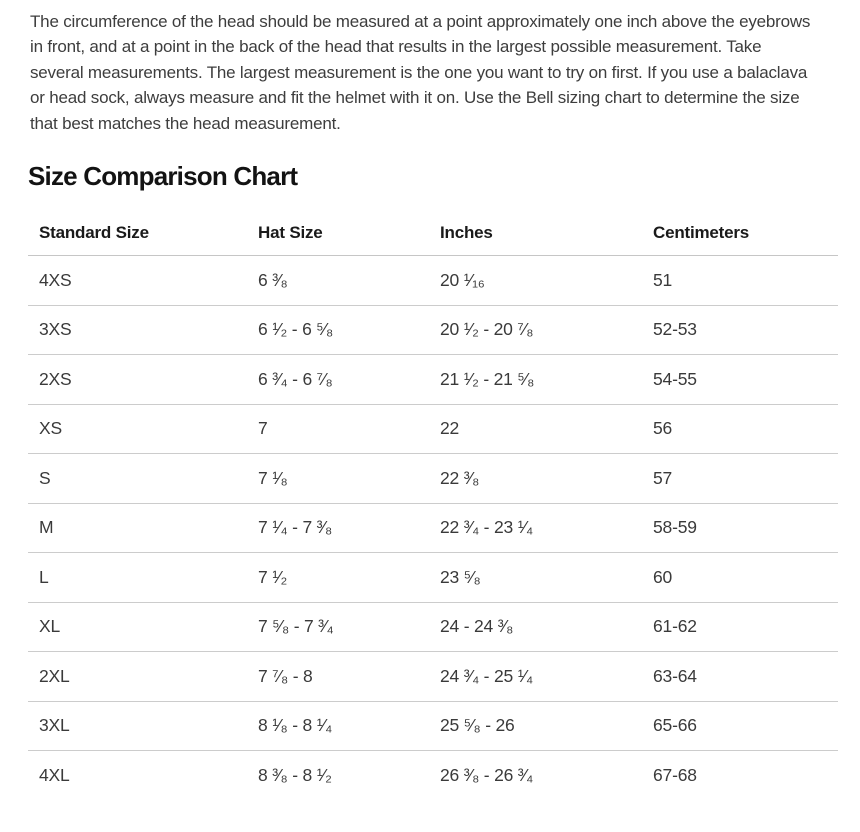 This screenshot has width=860, height=832. What do you see at coordinates (663, 477) in the screenshot?
I see `cell-centimeters: 57` at bounding box center [663, 477].